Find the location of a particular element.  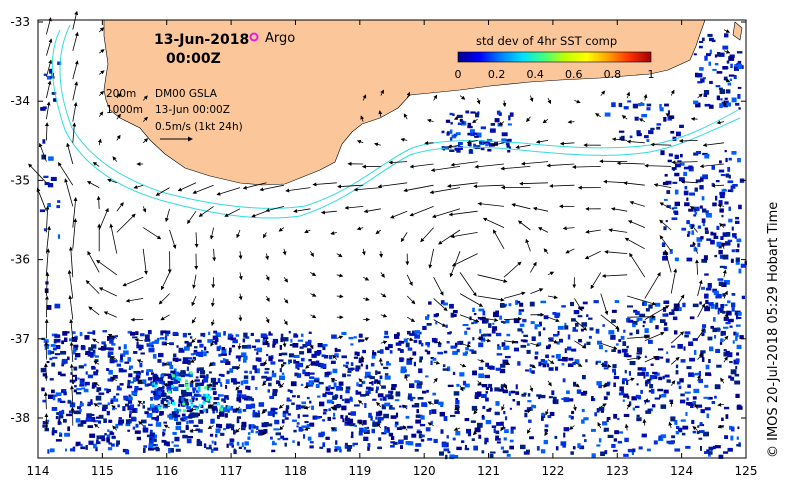

legend-gsla-time: 13-Jun 00:00Z is located at coordinates (192, 110).